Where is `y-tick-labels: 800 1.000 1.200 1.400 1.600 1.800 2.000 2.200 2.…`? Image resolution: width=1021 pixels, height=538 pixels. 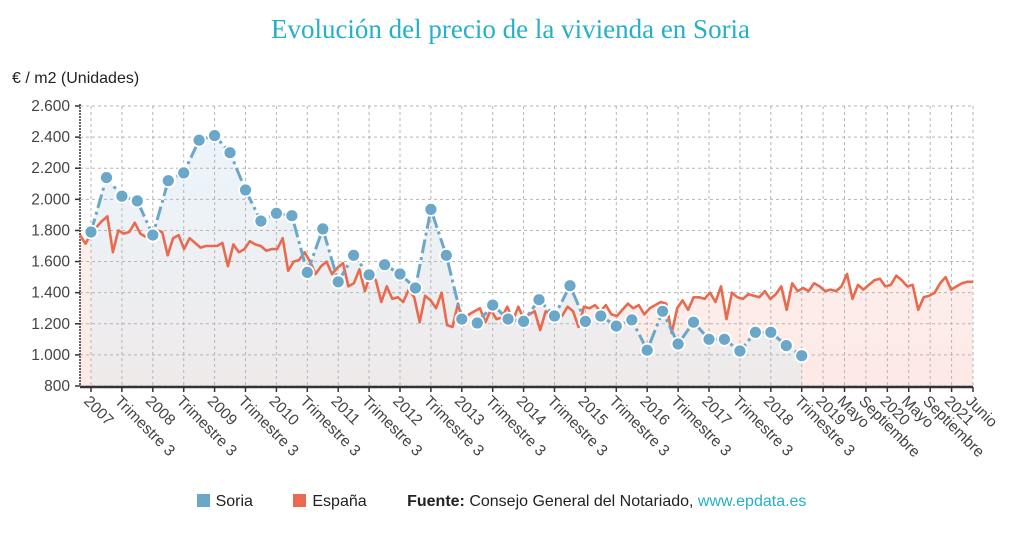
y-tick-labels: 800 1.000 1.200 1.400 1.600 1.800 2.000 2.200 2.… is located at coordinates (50, 246).